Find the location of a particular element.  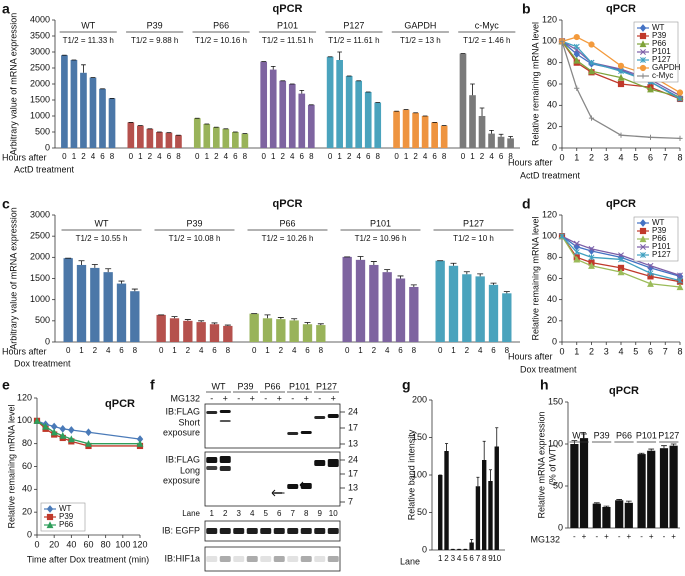

y-tick-label: 120 is located at coordinates (24, 397).